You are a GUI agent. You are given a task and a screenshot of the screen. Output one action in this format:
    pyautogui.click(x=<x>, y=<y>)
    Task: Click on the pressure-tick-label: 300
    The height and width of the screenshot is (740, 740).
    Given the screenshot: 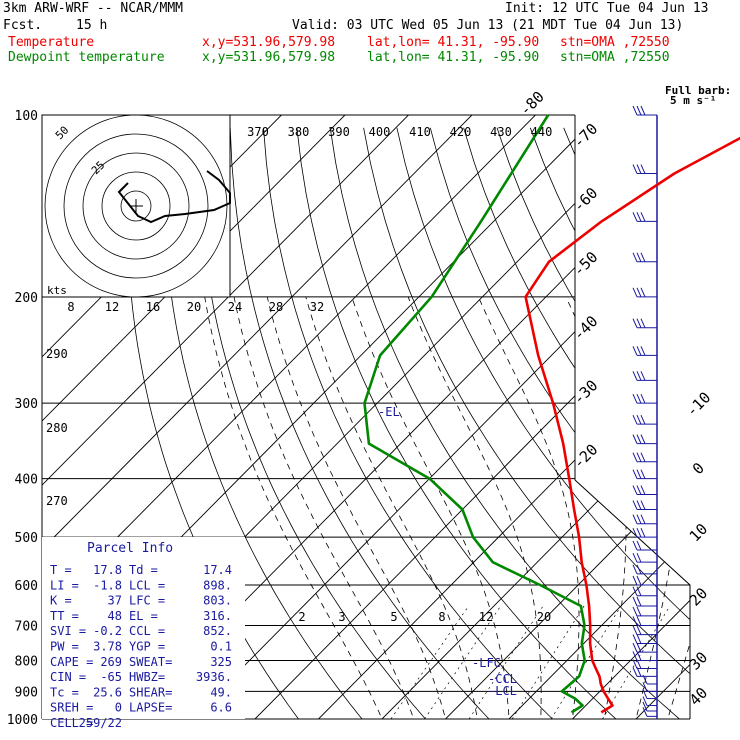 What is the action you would take?
    pyautogui.click(x=26, y=404)
    